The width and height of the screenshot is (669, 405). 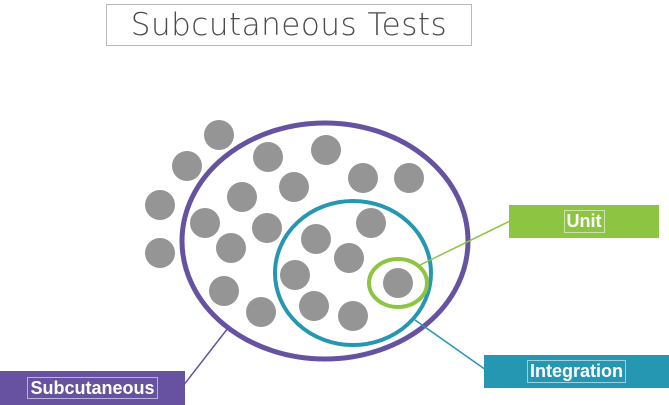 I want to click on unit-scope-ellipse, so click(x=398, y=283).